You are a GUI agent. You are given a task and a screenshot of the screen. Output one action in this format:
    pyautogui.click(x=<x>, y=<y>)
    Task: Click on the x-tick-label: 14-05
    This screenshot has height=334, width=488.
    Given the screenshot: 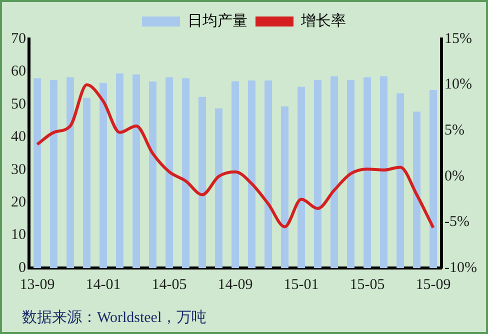 What is the action you would take?
    pyautogui.click(x=169, y=284)
    